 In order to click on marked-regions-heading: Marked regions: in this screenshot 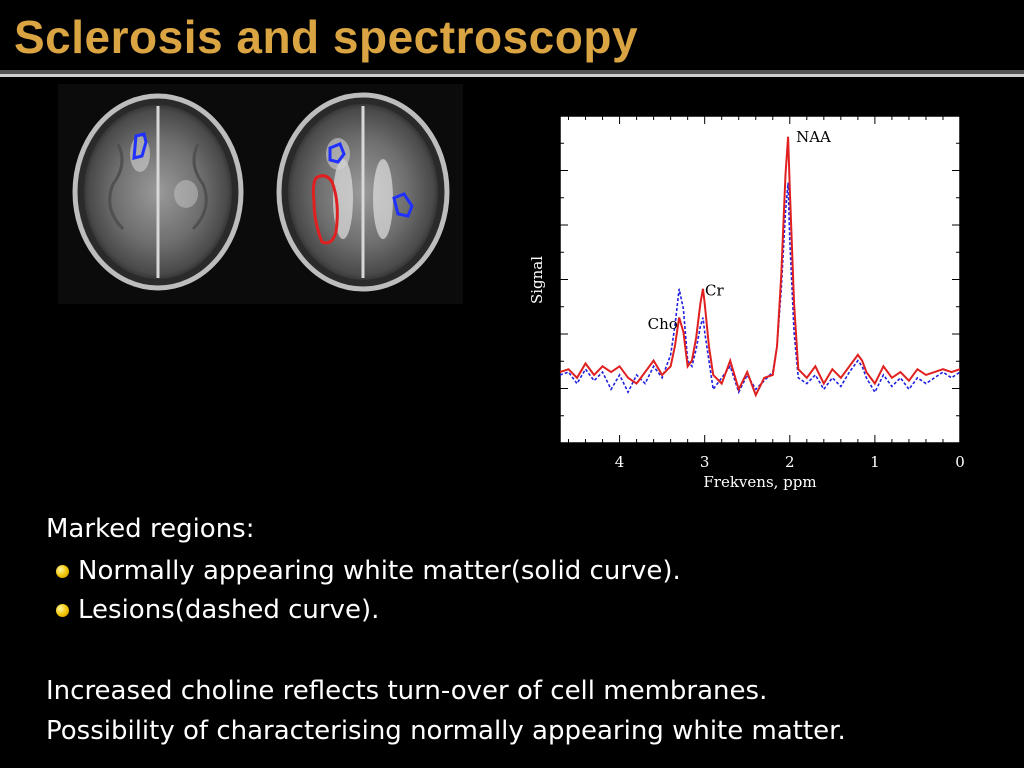, I will do `click(150, 529)`.